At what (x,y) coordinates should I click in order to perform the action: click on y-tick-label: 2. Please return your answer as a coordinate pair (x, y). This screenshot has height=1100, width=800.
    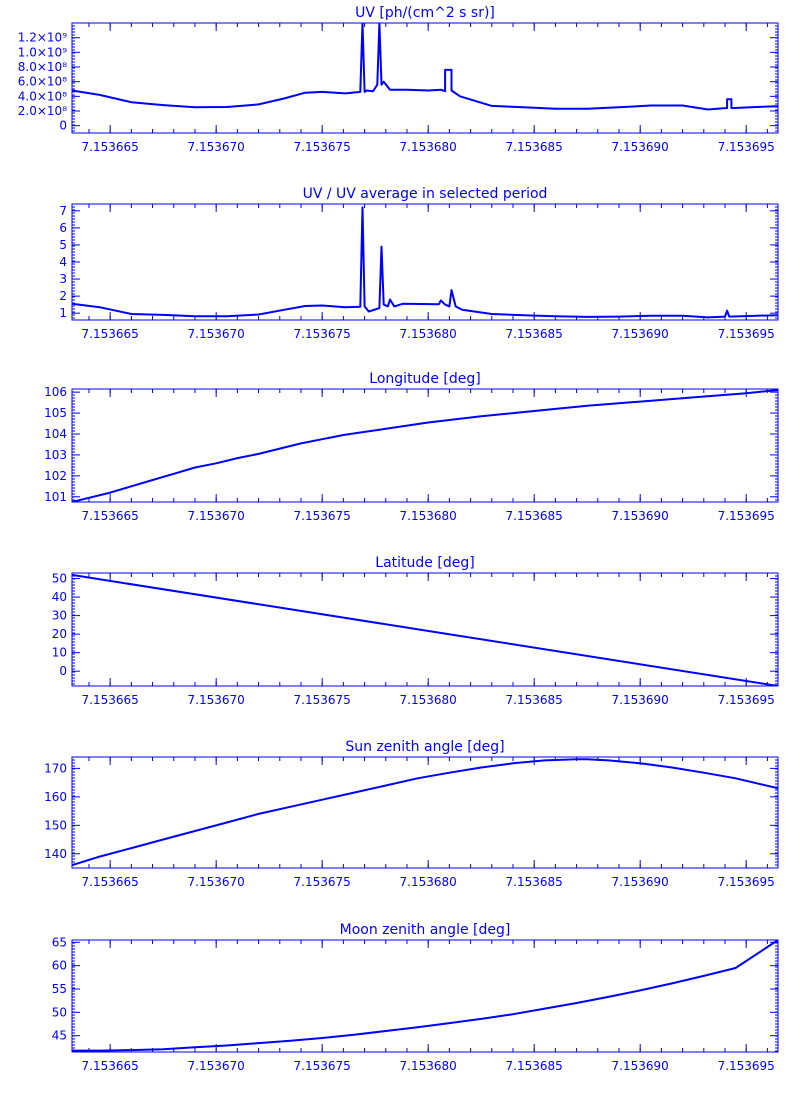
    Looking at the image, I should click on (63, 296).